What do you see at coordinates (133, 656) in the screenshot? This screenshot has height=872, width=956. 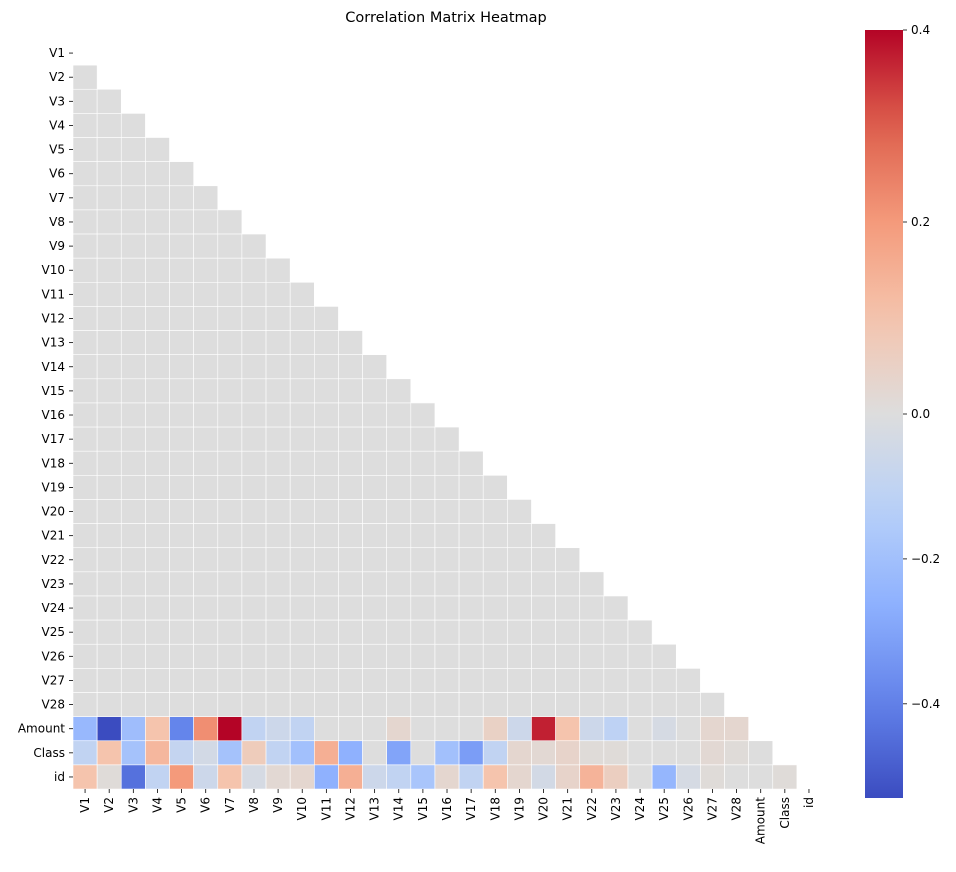 I see `heatmap-cell-V26-V3` at bounding box center [133, 656].